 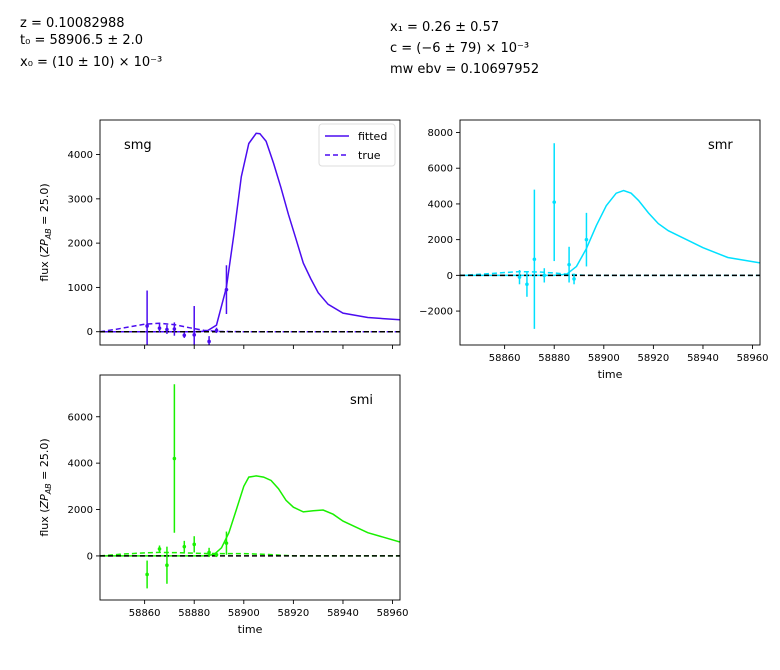 What do you see at coordinates (91, 62) in the screenshot?
I see `param-x0: x₀ = (10 ± 10) × 10⁻³` at bounding box center [91, 62].